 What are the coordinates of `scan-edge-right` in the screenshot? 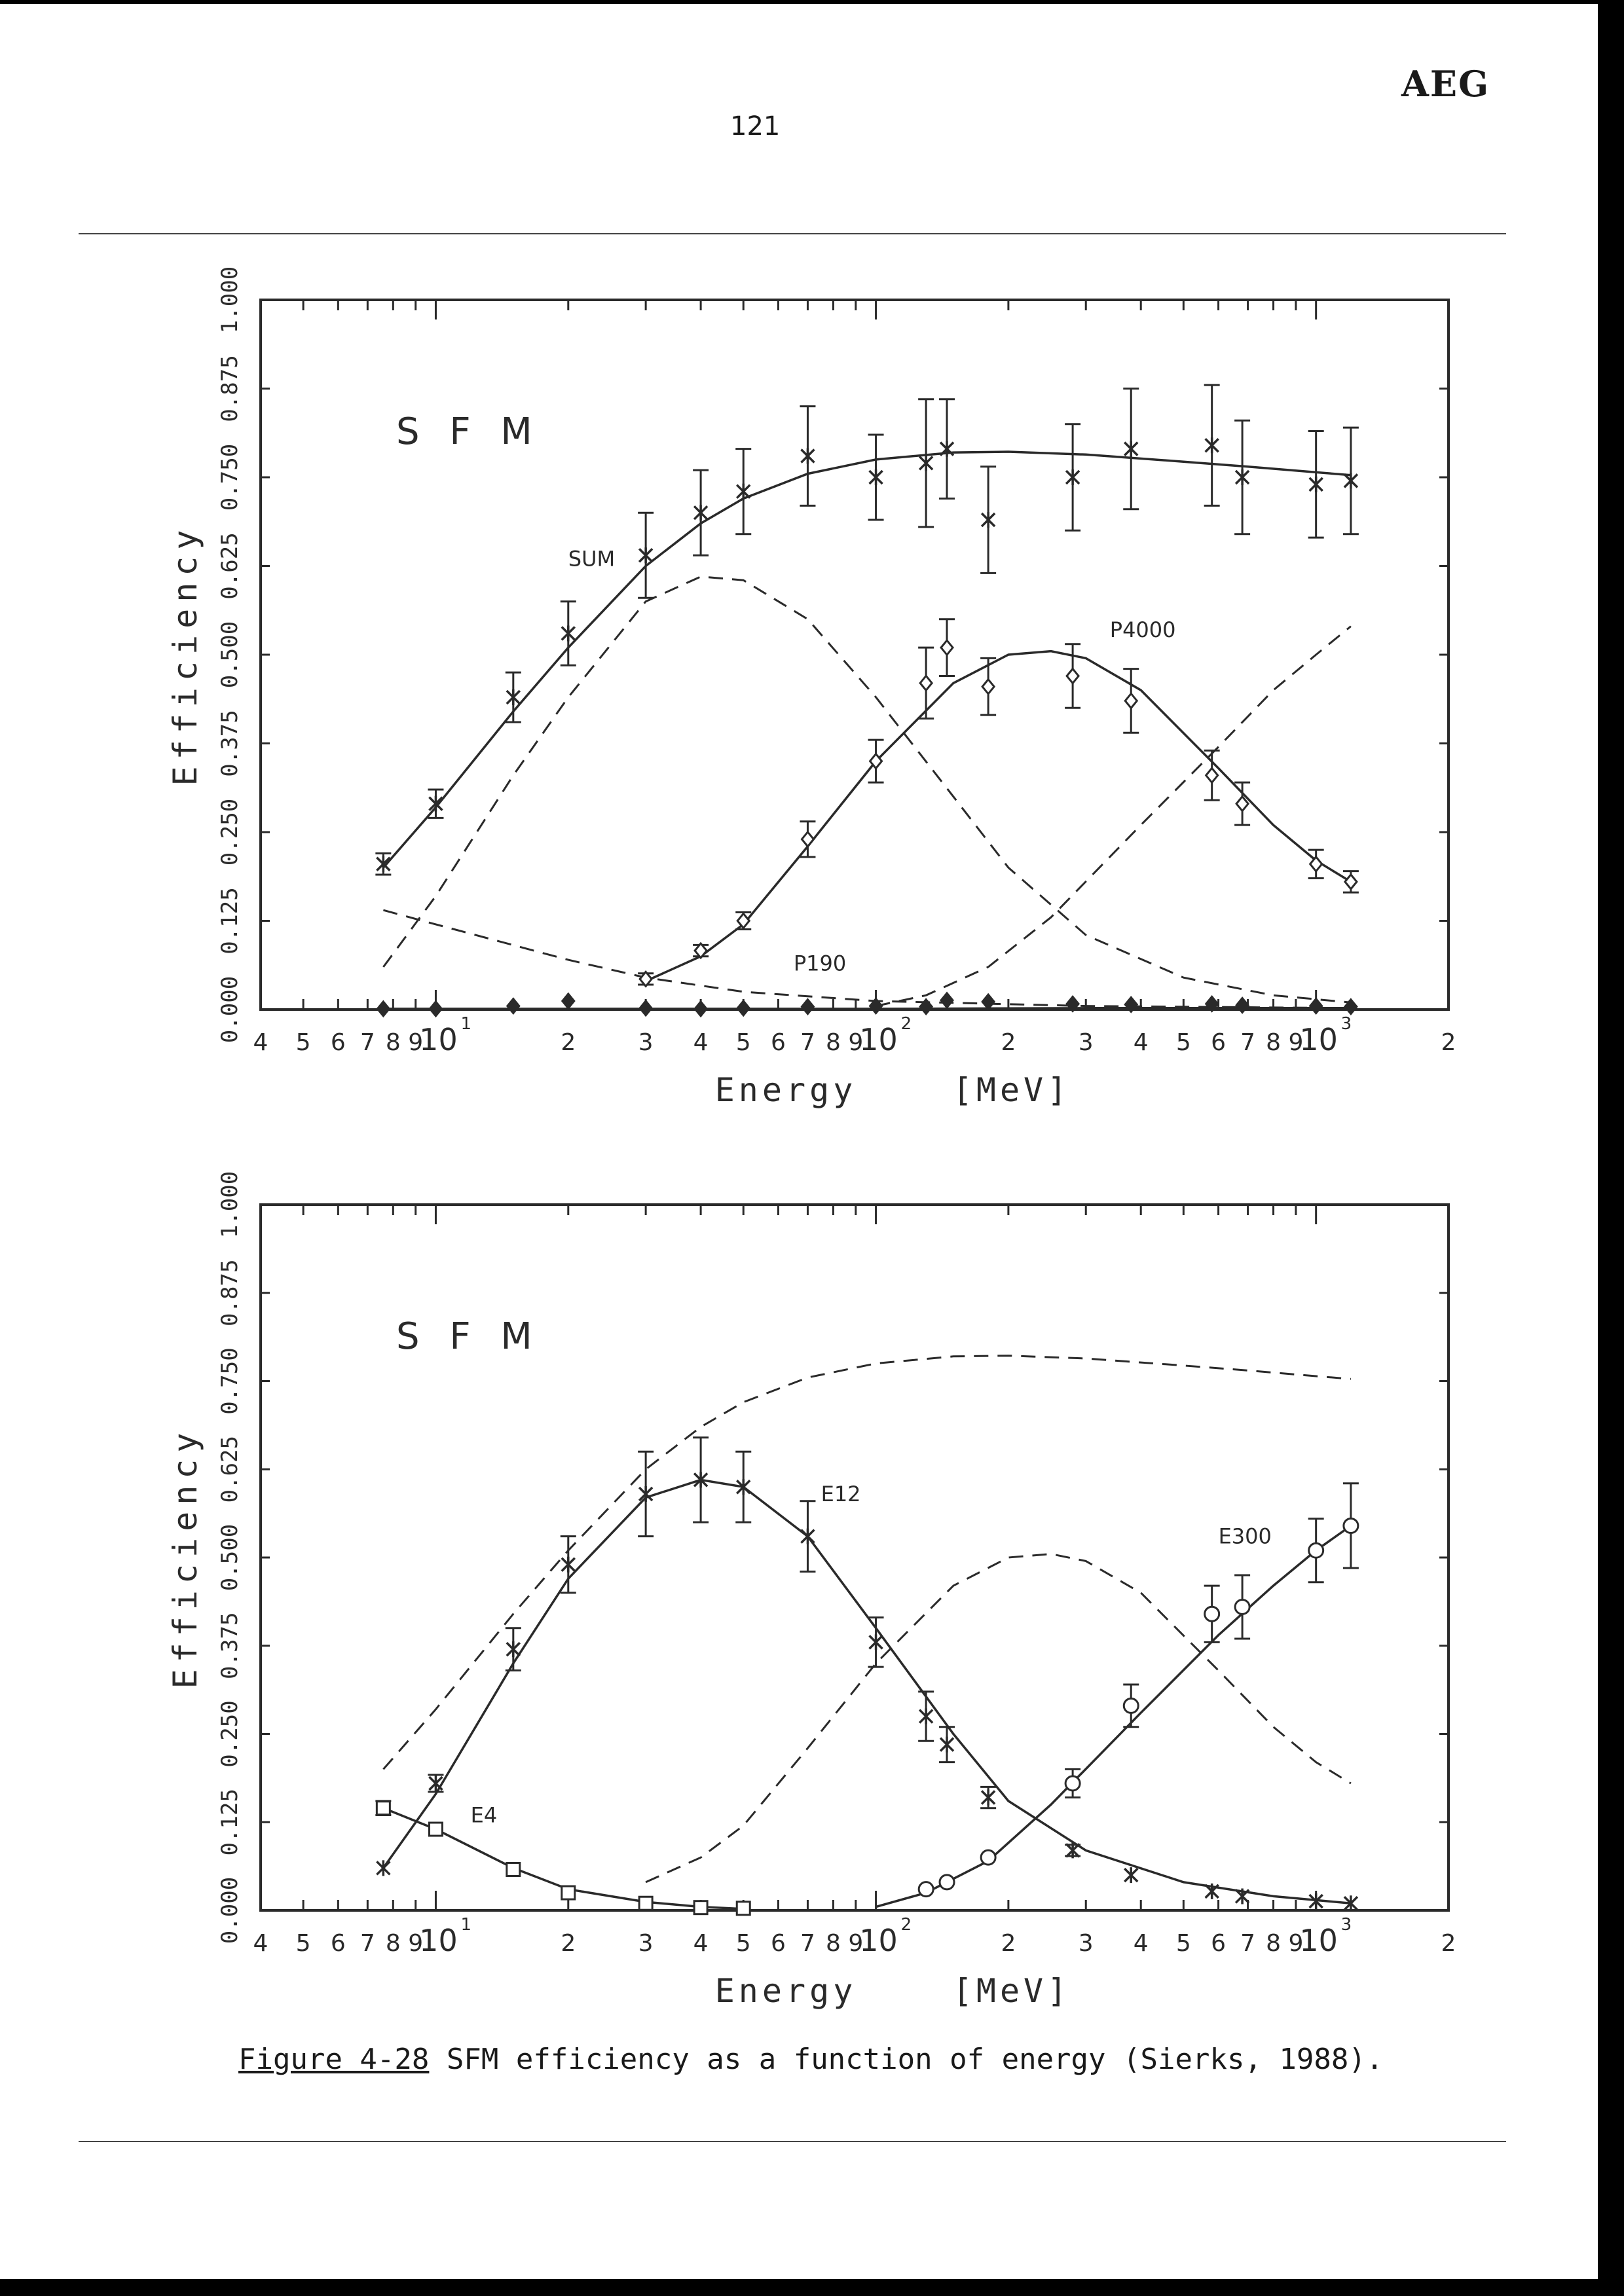 It's located at (1611, 1148).